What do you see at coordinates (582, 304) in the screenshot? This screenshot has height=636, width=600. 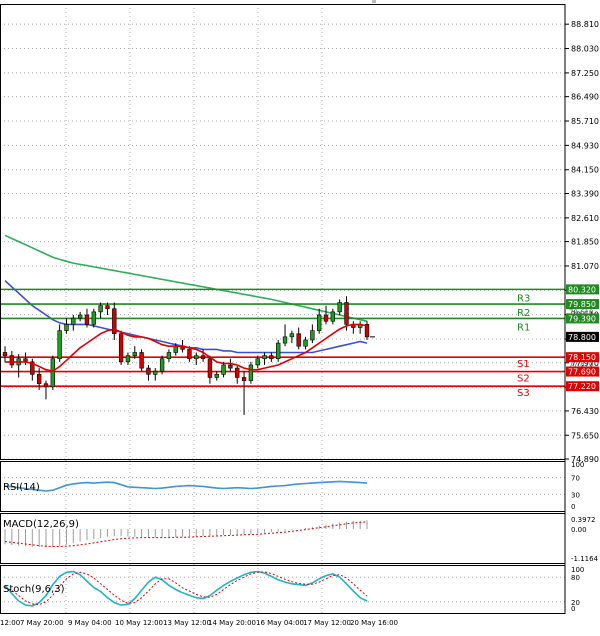 I see `price-badge-r2` at bounding box center [582, 304].